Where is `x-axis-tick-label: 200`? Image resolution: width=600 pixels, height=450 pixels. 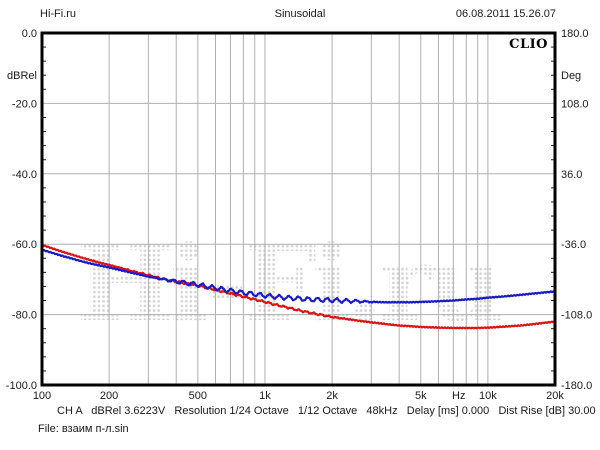 x-axis-tick-label: 200 is located at coordinates (109, 396).